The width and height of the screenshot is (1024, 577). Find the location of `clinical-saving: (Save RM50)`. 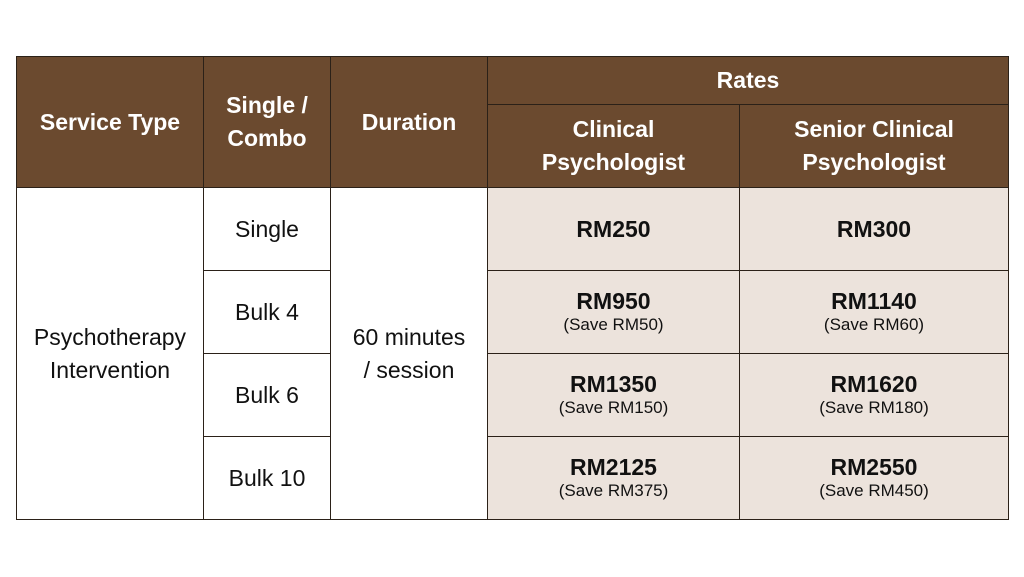

clinical-saving: (Save RM50) is located at coordinates (613, 324).